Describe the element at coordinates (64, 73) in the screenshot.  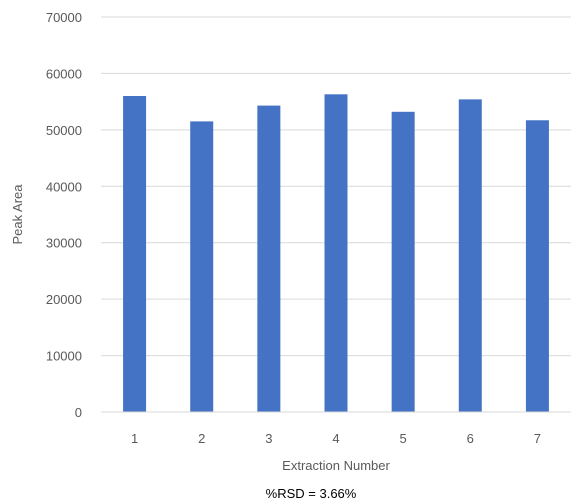
I see `y-tick-label: 60000` at that location.